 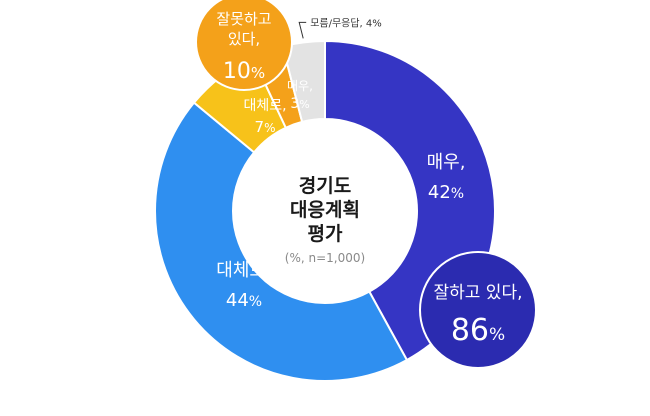 What do you see at coordinates (244, 39) in the screenshot?
I see `callout-bad-total-label-2: 있다,` at bounding box center [244, 39].